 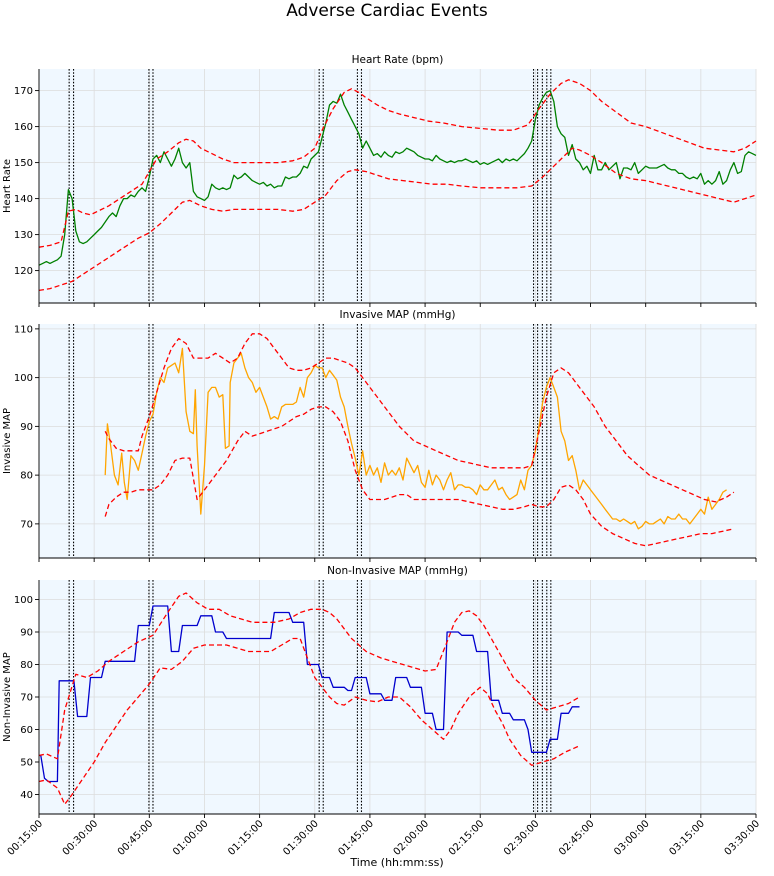 What do you see at coordinates (23, 235) in the screenshot?
I see `y-tick-label: 130` at bounding box center [23, 235].